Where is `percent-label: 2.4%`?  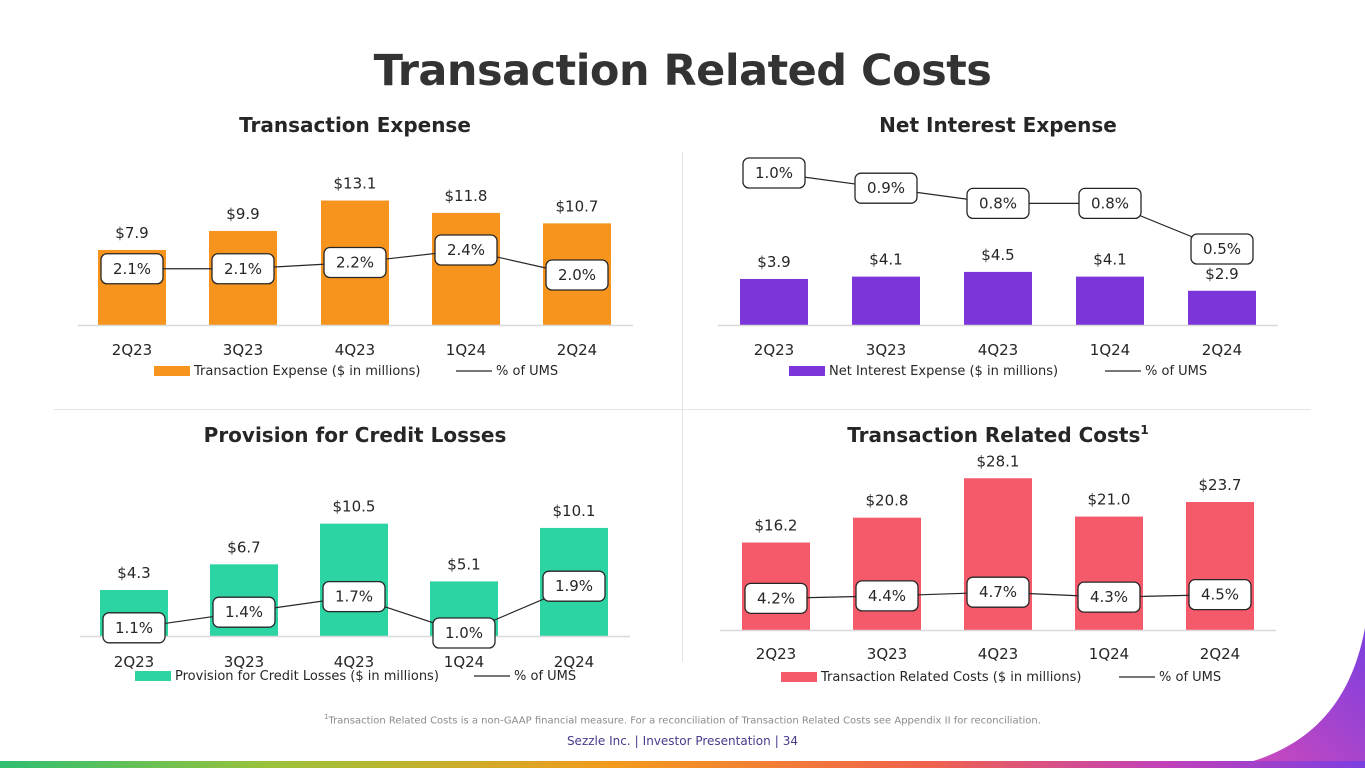
percent-label: 2.4% is located at coordinates (466, 250).